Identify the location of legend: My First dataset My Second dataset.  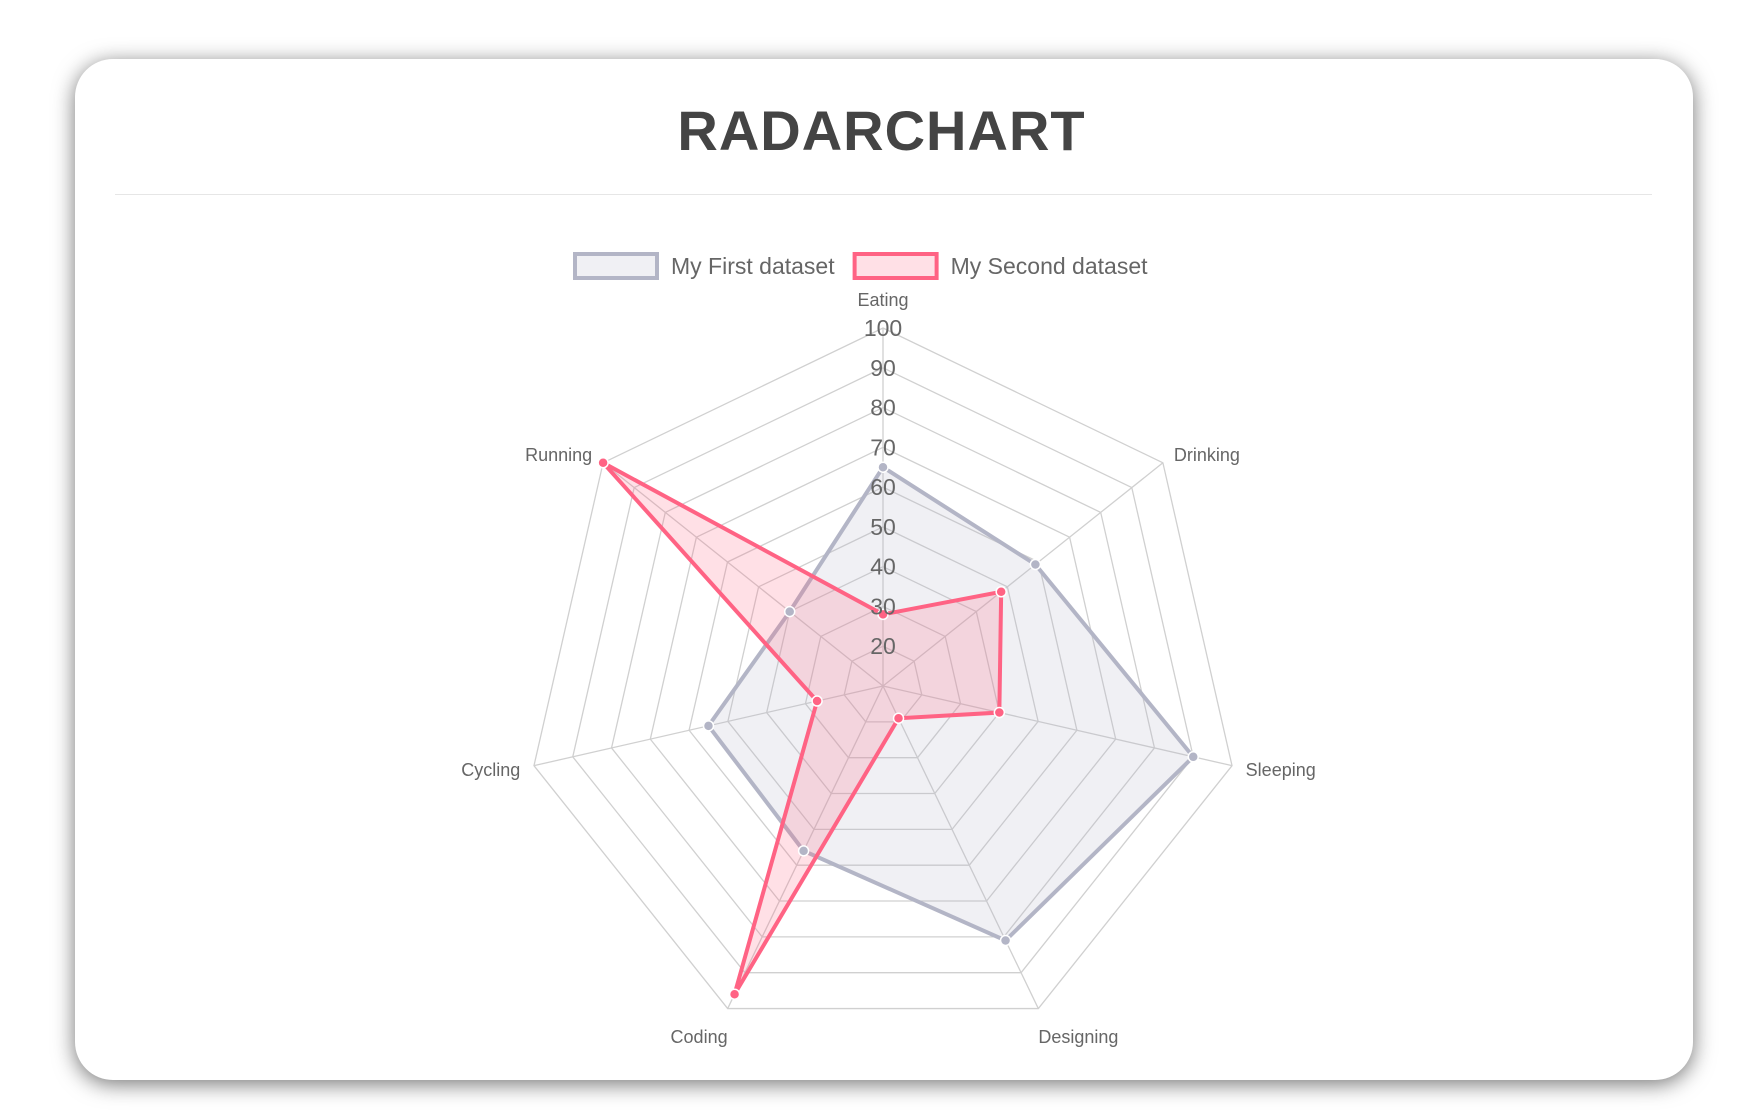
(861, 266).